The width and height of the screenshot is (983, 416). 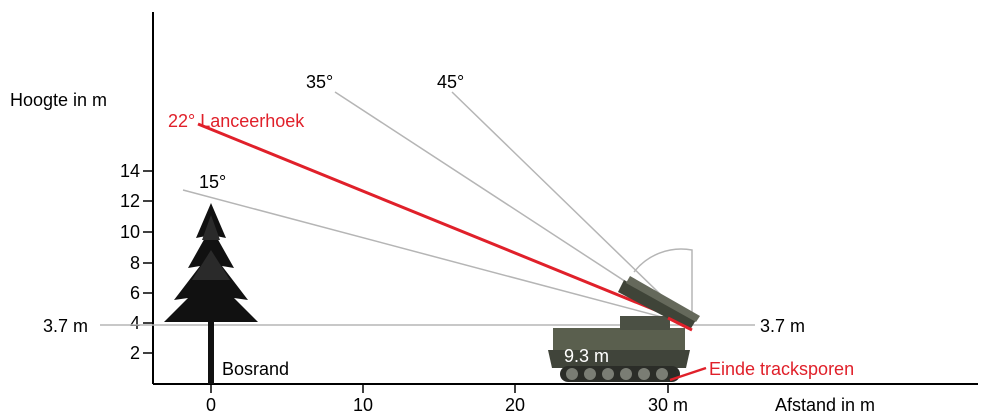 I want to click on x-tick-label: 20, so click(x=515, y=405).